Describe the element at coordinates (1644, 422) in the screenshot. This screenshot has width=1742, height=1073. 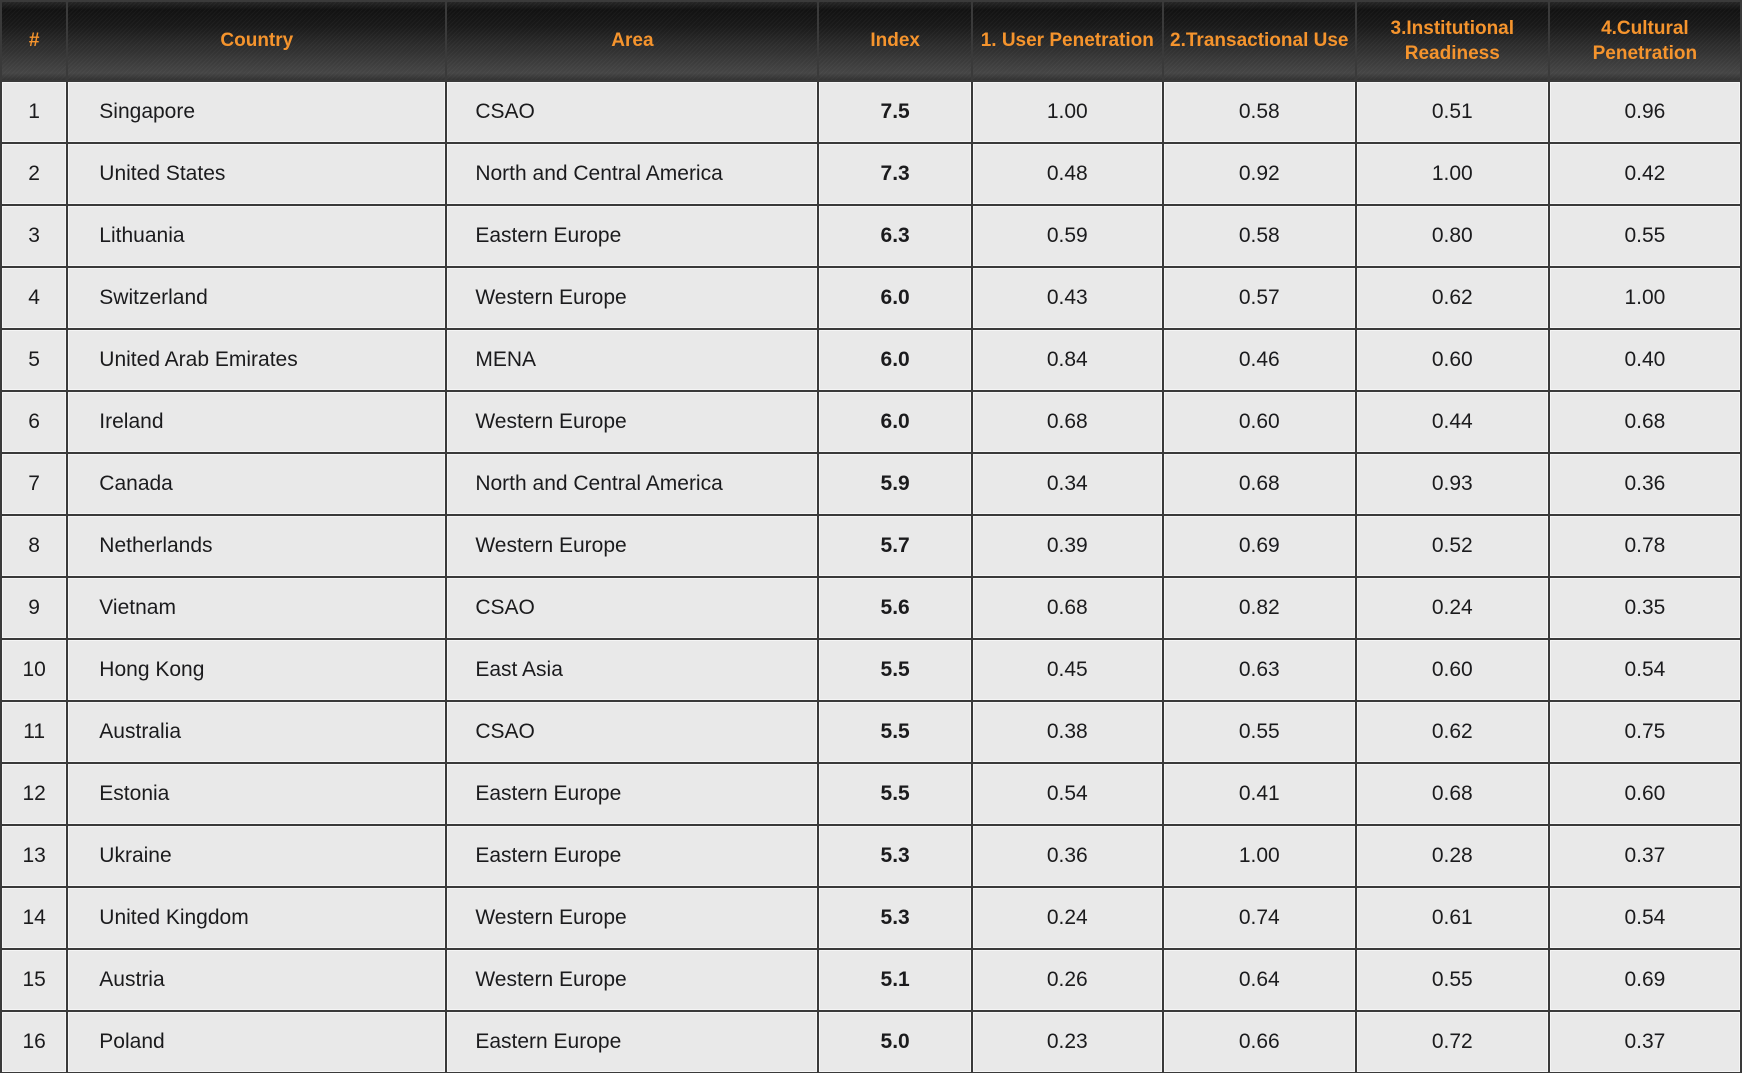
I see `cell-cultural-penetration: 0.68` at that location.